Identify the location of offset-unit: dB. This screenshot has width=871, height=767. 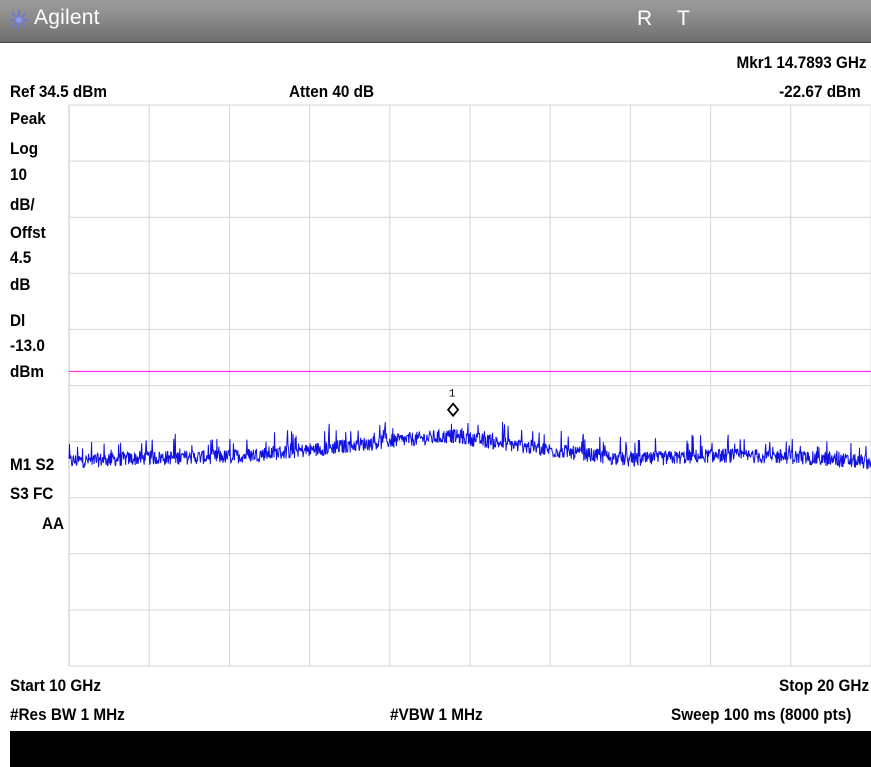
(20, 284).